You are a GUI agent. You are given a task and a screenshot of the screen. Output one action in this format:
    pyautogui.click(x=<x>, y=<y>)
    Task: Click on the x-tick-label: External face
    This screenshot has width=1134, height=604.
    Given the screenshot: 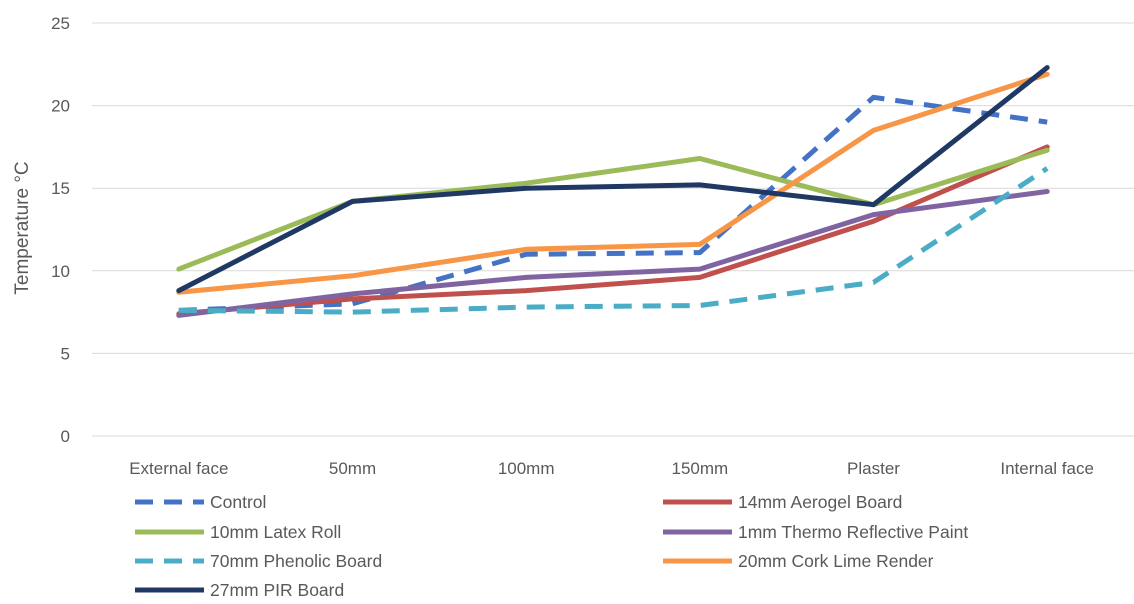 What is the action you would take?
    pyautogui.click(x=178, y=468)
    